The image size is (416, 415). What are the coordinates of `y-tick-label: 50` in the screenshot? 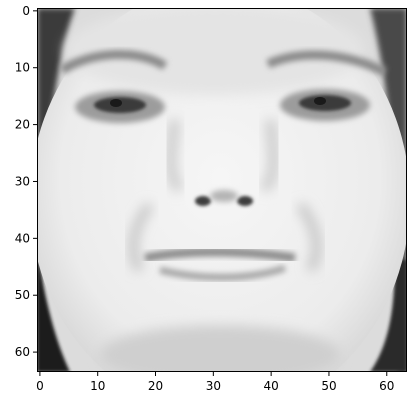 It's located at (22, 295).